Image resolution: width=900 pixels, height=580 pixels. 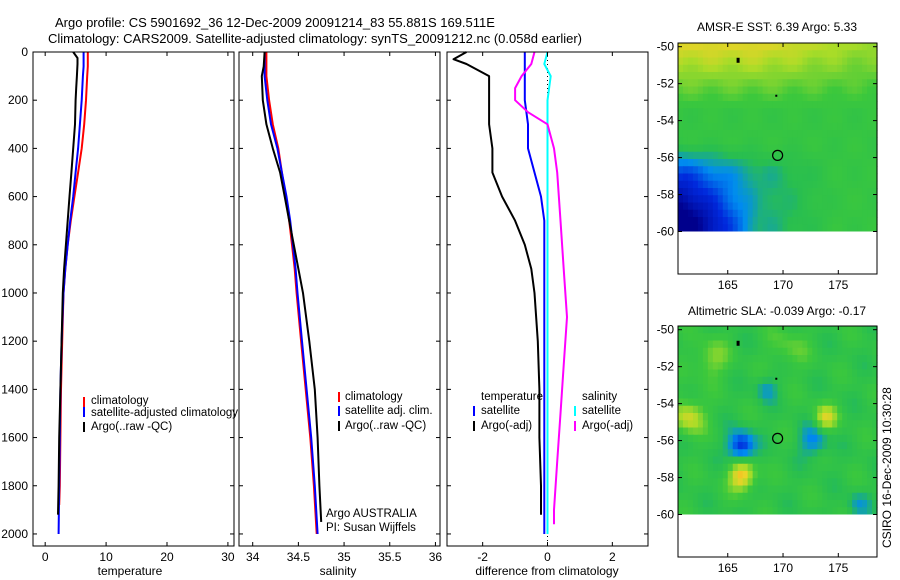 What do you see at coordinates (778, 438) in the screenshot?
I see `float-position-marker` at bounding box center [778, 438].